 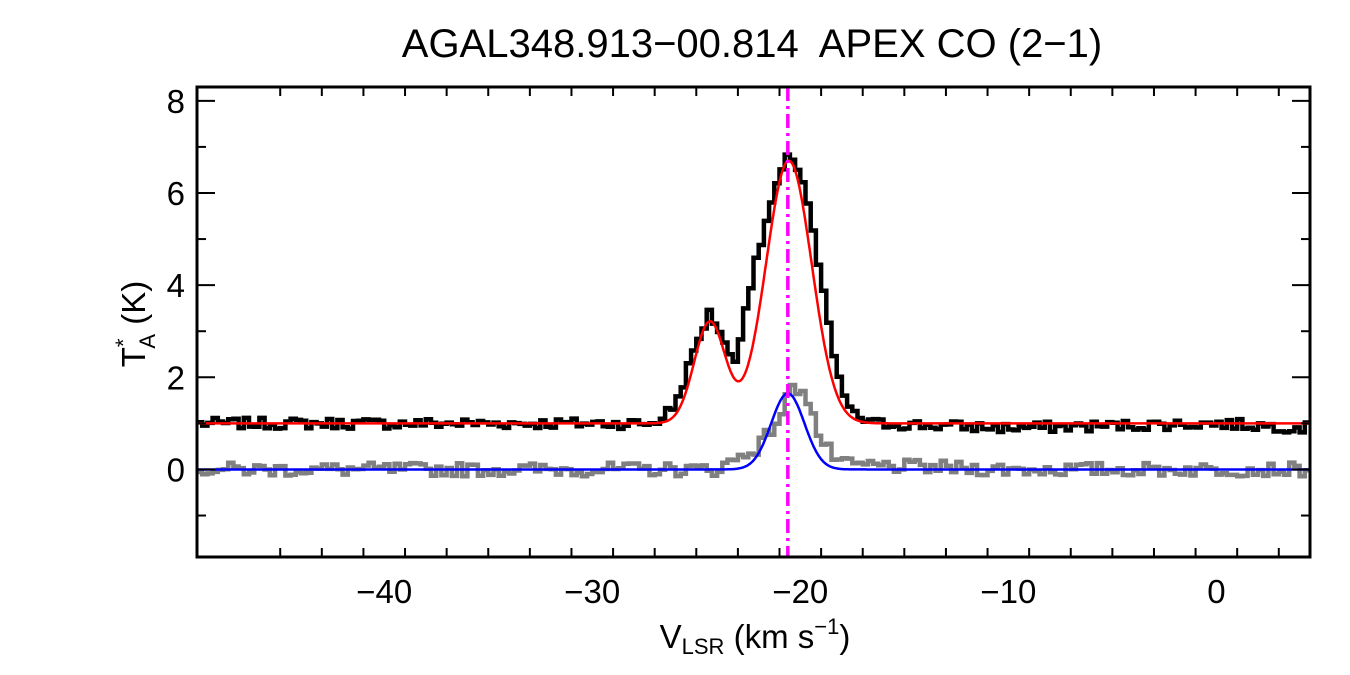 I want to click on x-axis-label-rest: (km s, so click(x=769, y=636).